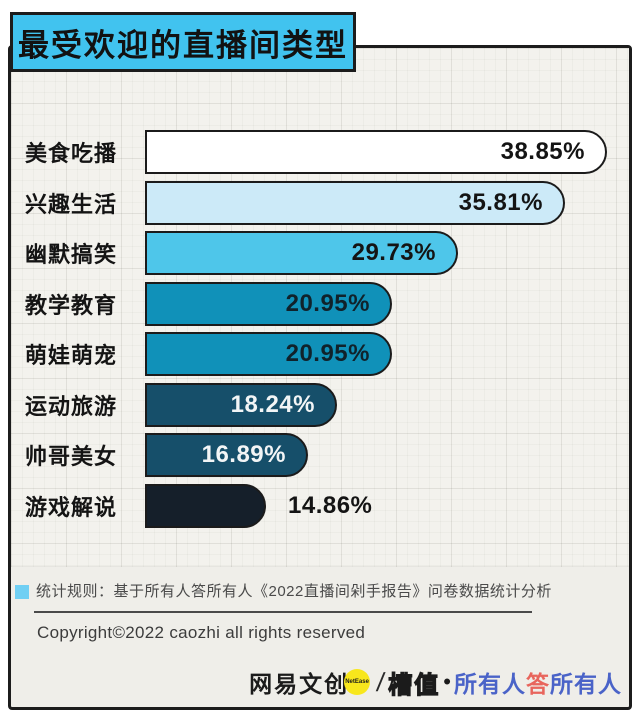 The image size is (640, 724). I want to click on category-label: 萌娃萌宠, so click(71, 355).